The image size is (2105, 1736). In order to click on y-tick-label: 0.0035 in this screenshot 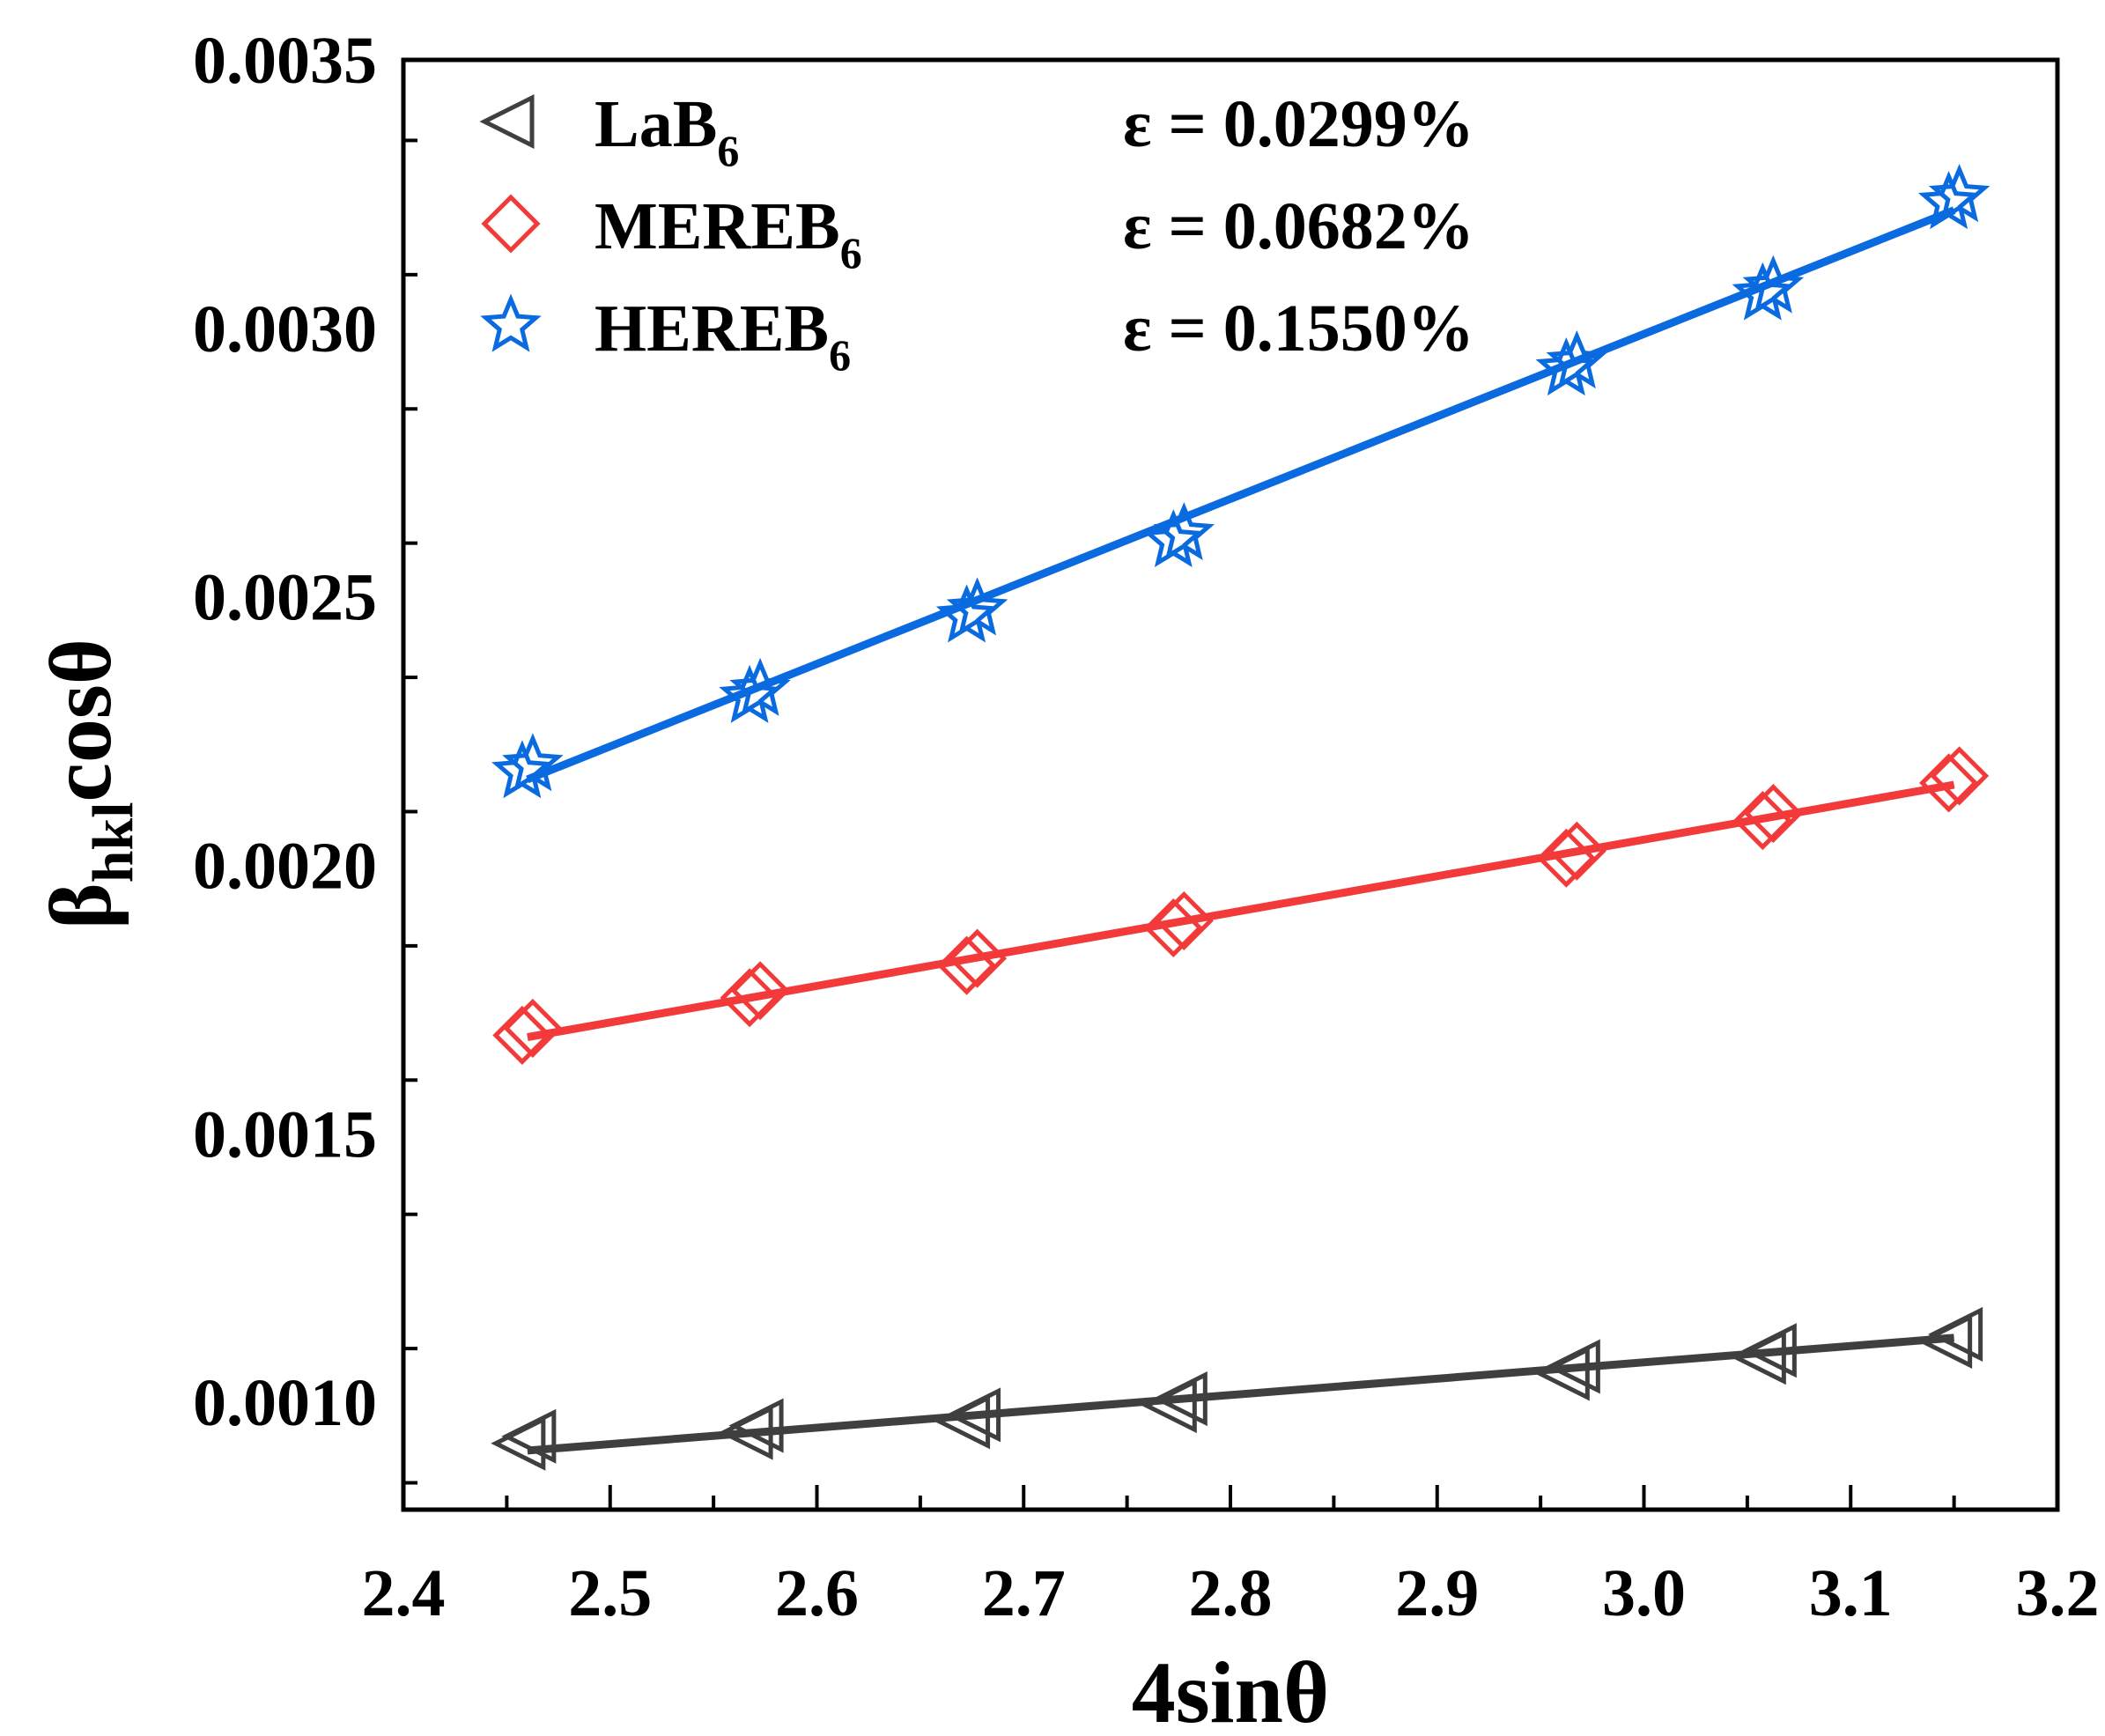, I will do `click(285, 61)`.